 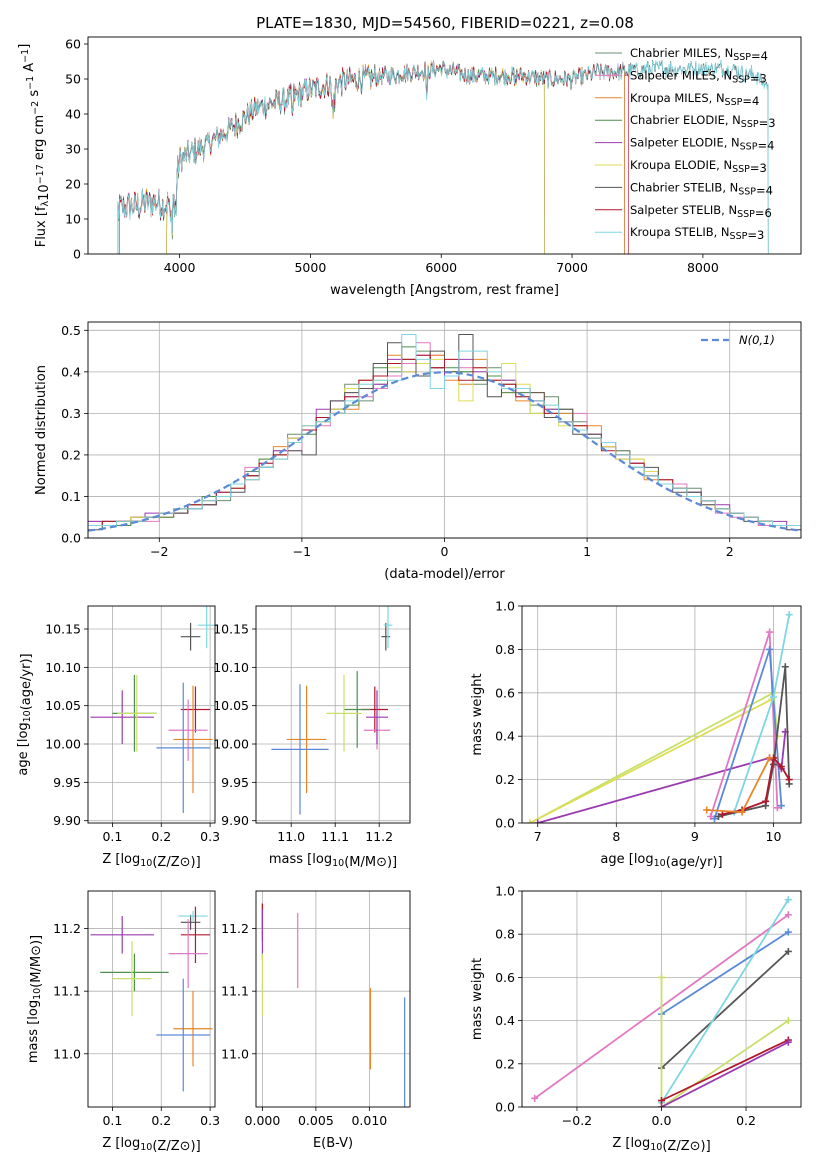 I want to click on y-tick-label: 0.8, so click(x=505, y=649).